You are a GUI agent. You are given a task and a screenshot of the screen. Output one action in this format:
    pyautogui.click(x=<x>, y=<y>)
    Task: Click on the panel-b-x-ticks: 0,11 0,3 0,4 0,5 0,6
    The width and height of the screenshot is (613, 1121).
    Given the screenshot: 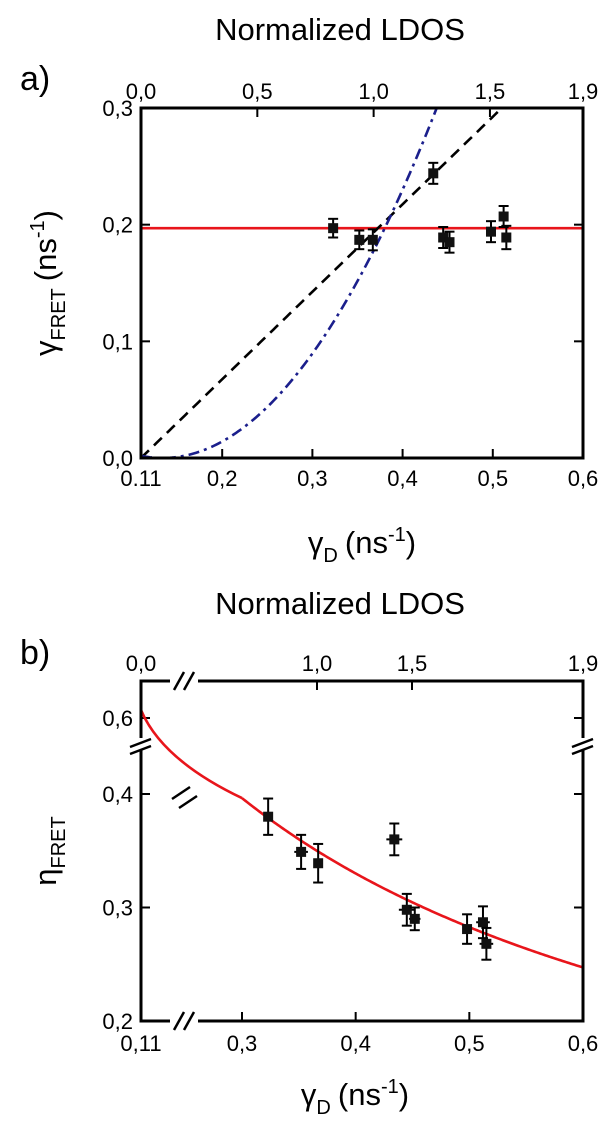 What is the action you would take?
    pyautogui.click(x=359, y=1034)
    